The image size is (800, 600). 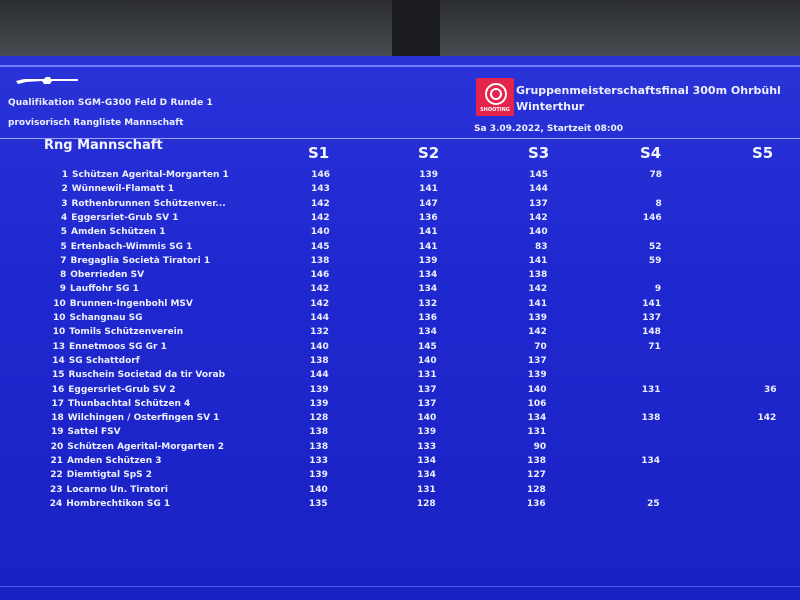 What do you see at coordinates (400, 449) in the screenshot?
I see `table-row: 20 Schützen Ägerital-Morgarten 2 138 133 90` at bounding box center [400, 449].